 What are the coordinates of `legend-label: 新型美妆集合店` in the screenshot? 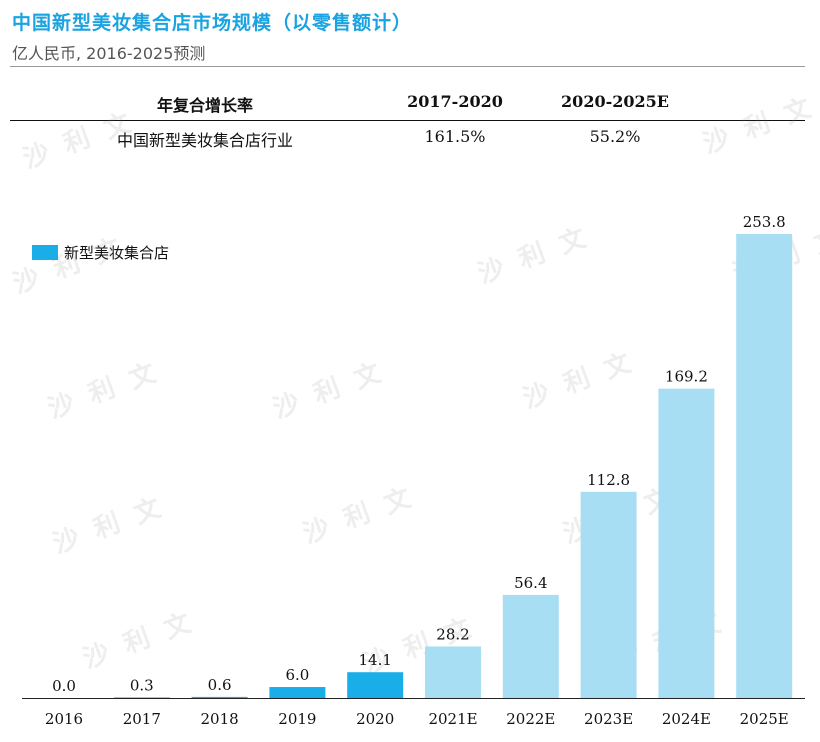 It's located at (117, 253).